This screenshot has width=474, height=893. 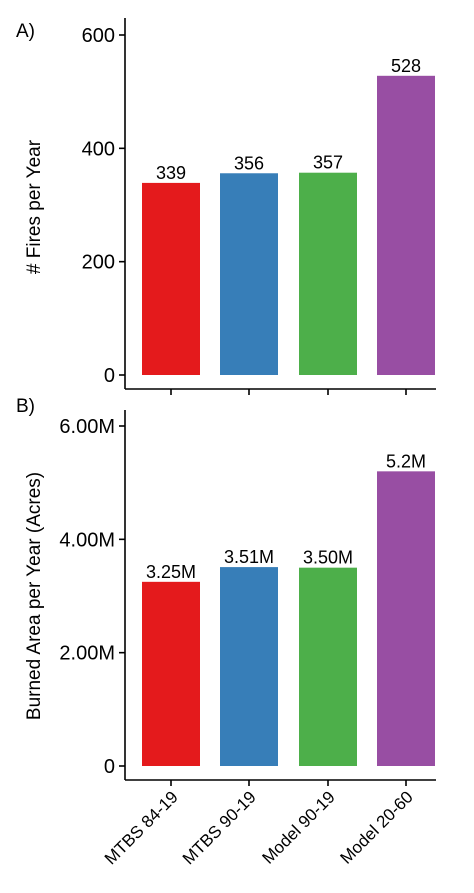 What do you see at coordinates (25, 31) in the screenshot?
I see `panel-a-label: A)` at bounding box center [25, 31].